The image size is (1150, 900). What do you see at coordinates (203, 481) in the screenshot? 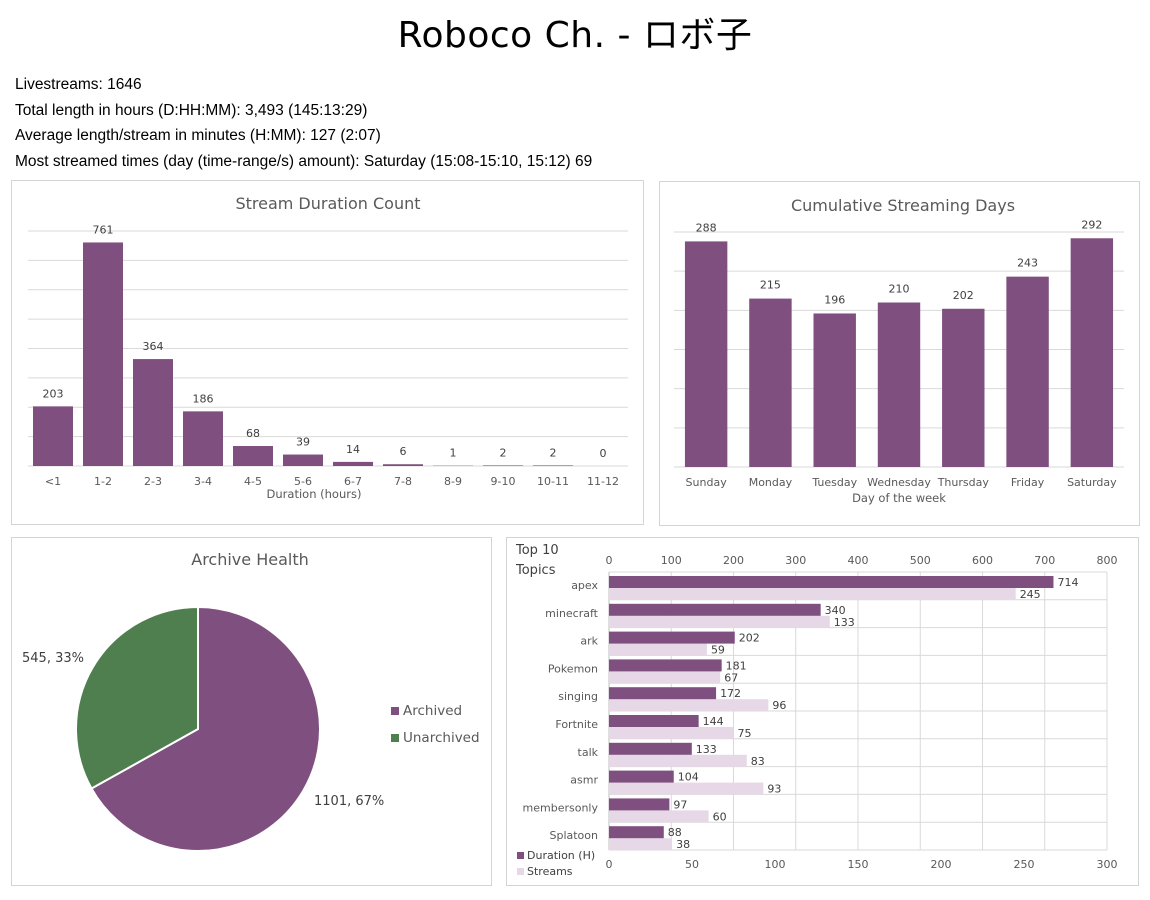
I see `x-tick-3-4: 3-4` at bounding box center [203, 481].